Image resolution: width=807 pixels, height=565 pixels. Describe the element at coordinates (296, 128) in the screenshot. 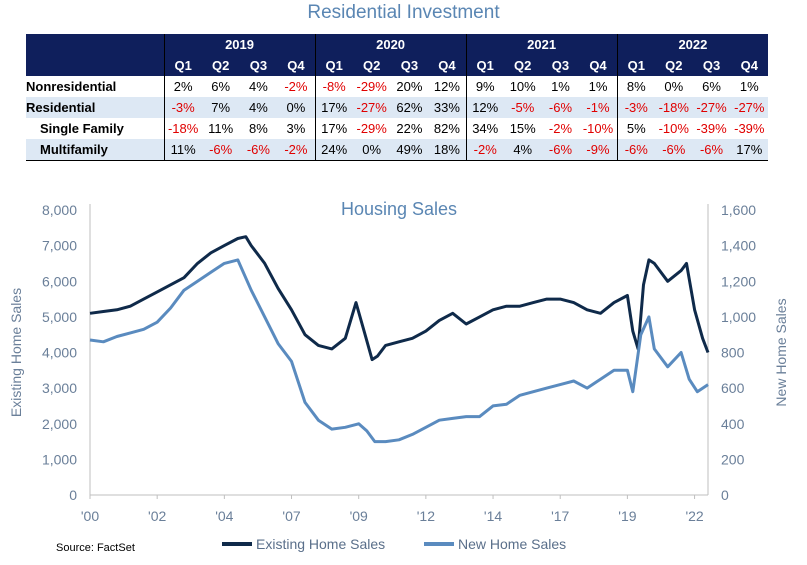

I see `table-cell: 3%` at that location.